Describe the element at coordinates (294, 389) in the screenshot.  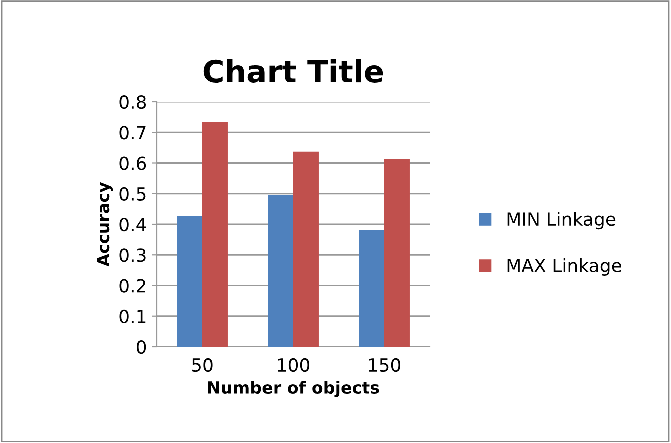
I see `x-axis-title: Number of objects` at that location.